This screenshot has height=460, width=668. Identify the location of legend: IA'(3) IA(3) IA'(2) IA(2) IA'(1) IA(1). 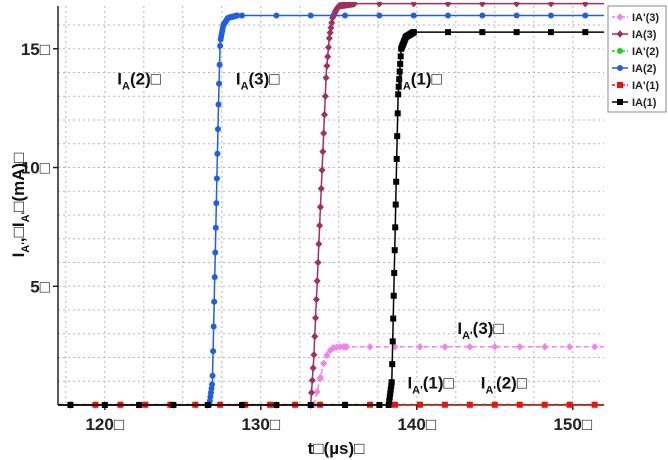
(637, 59).